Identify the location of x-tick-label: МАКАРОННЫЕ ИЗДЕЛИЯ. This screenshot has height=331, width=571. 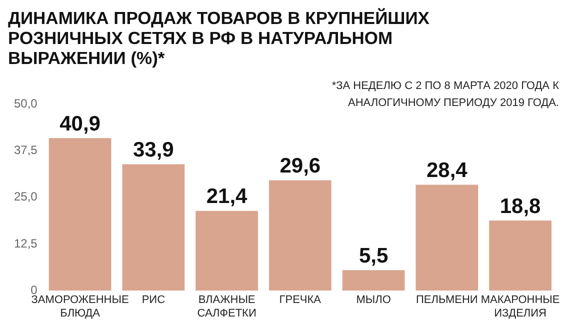
(520, 307).